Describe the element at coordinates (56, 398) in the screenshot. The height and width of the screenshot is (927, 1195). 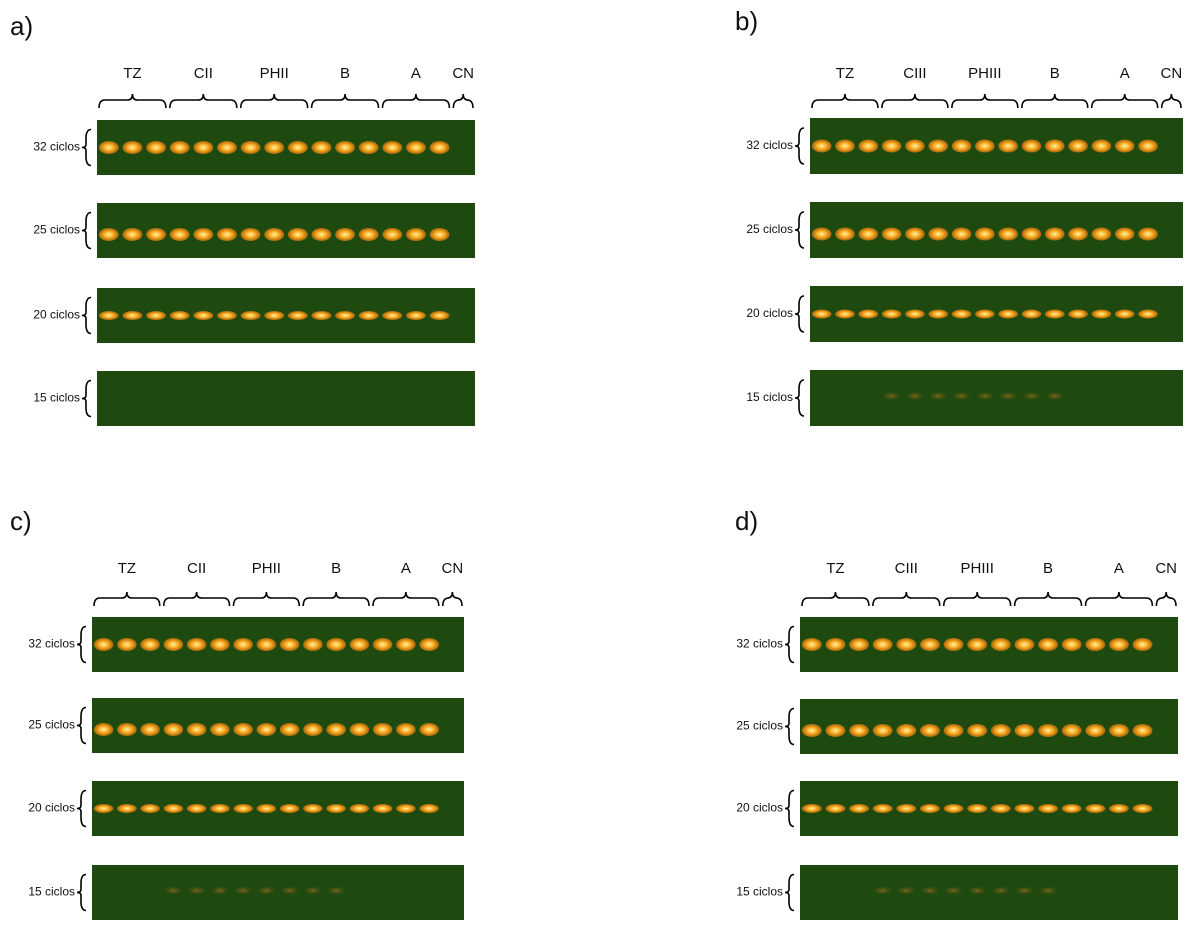
I see `row-label: 15 ciclos` at that location.